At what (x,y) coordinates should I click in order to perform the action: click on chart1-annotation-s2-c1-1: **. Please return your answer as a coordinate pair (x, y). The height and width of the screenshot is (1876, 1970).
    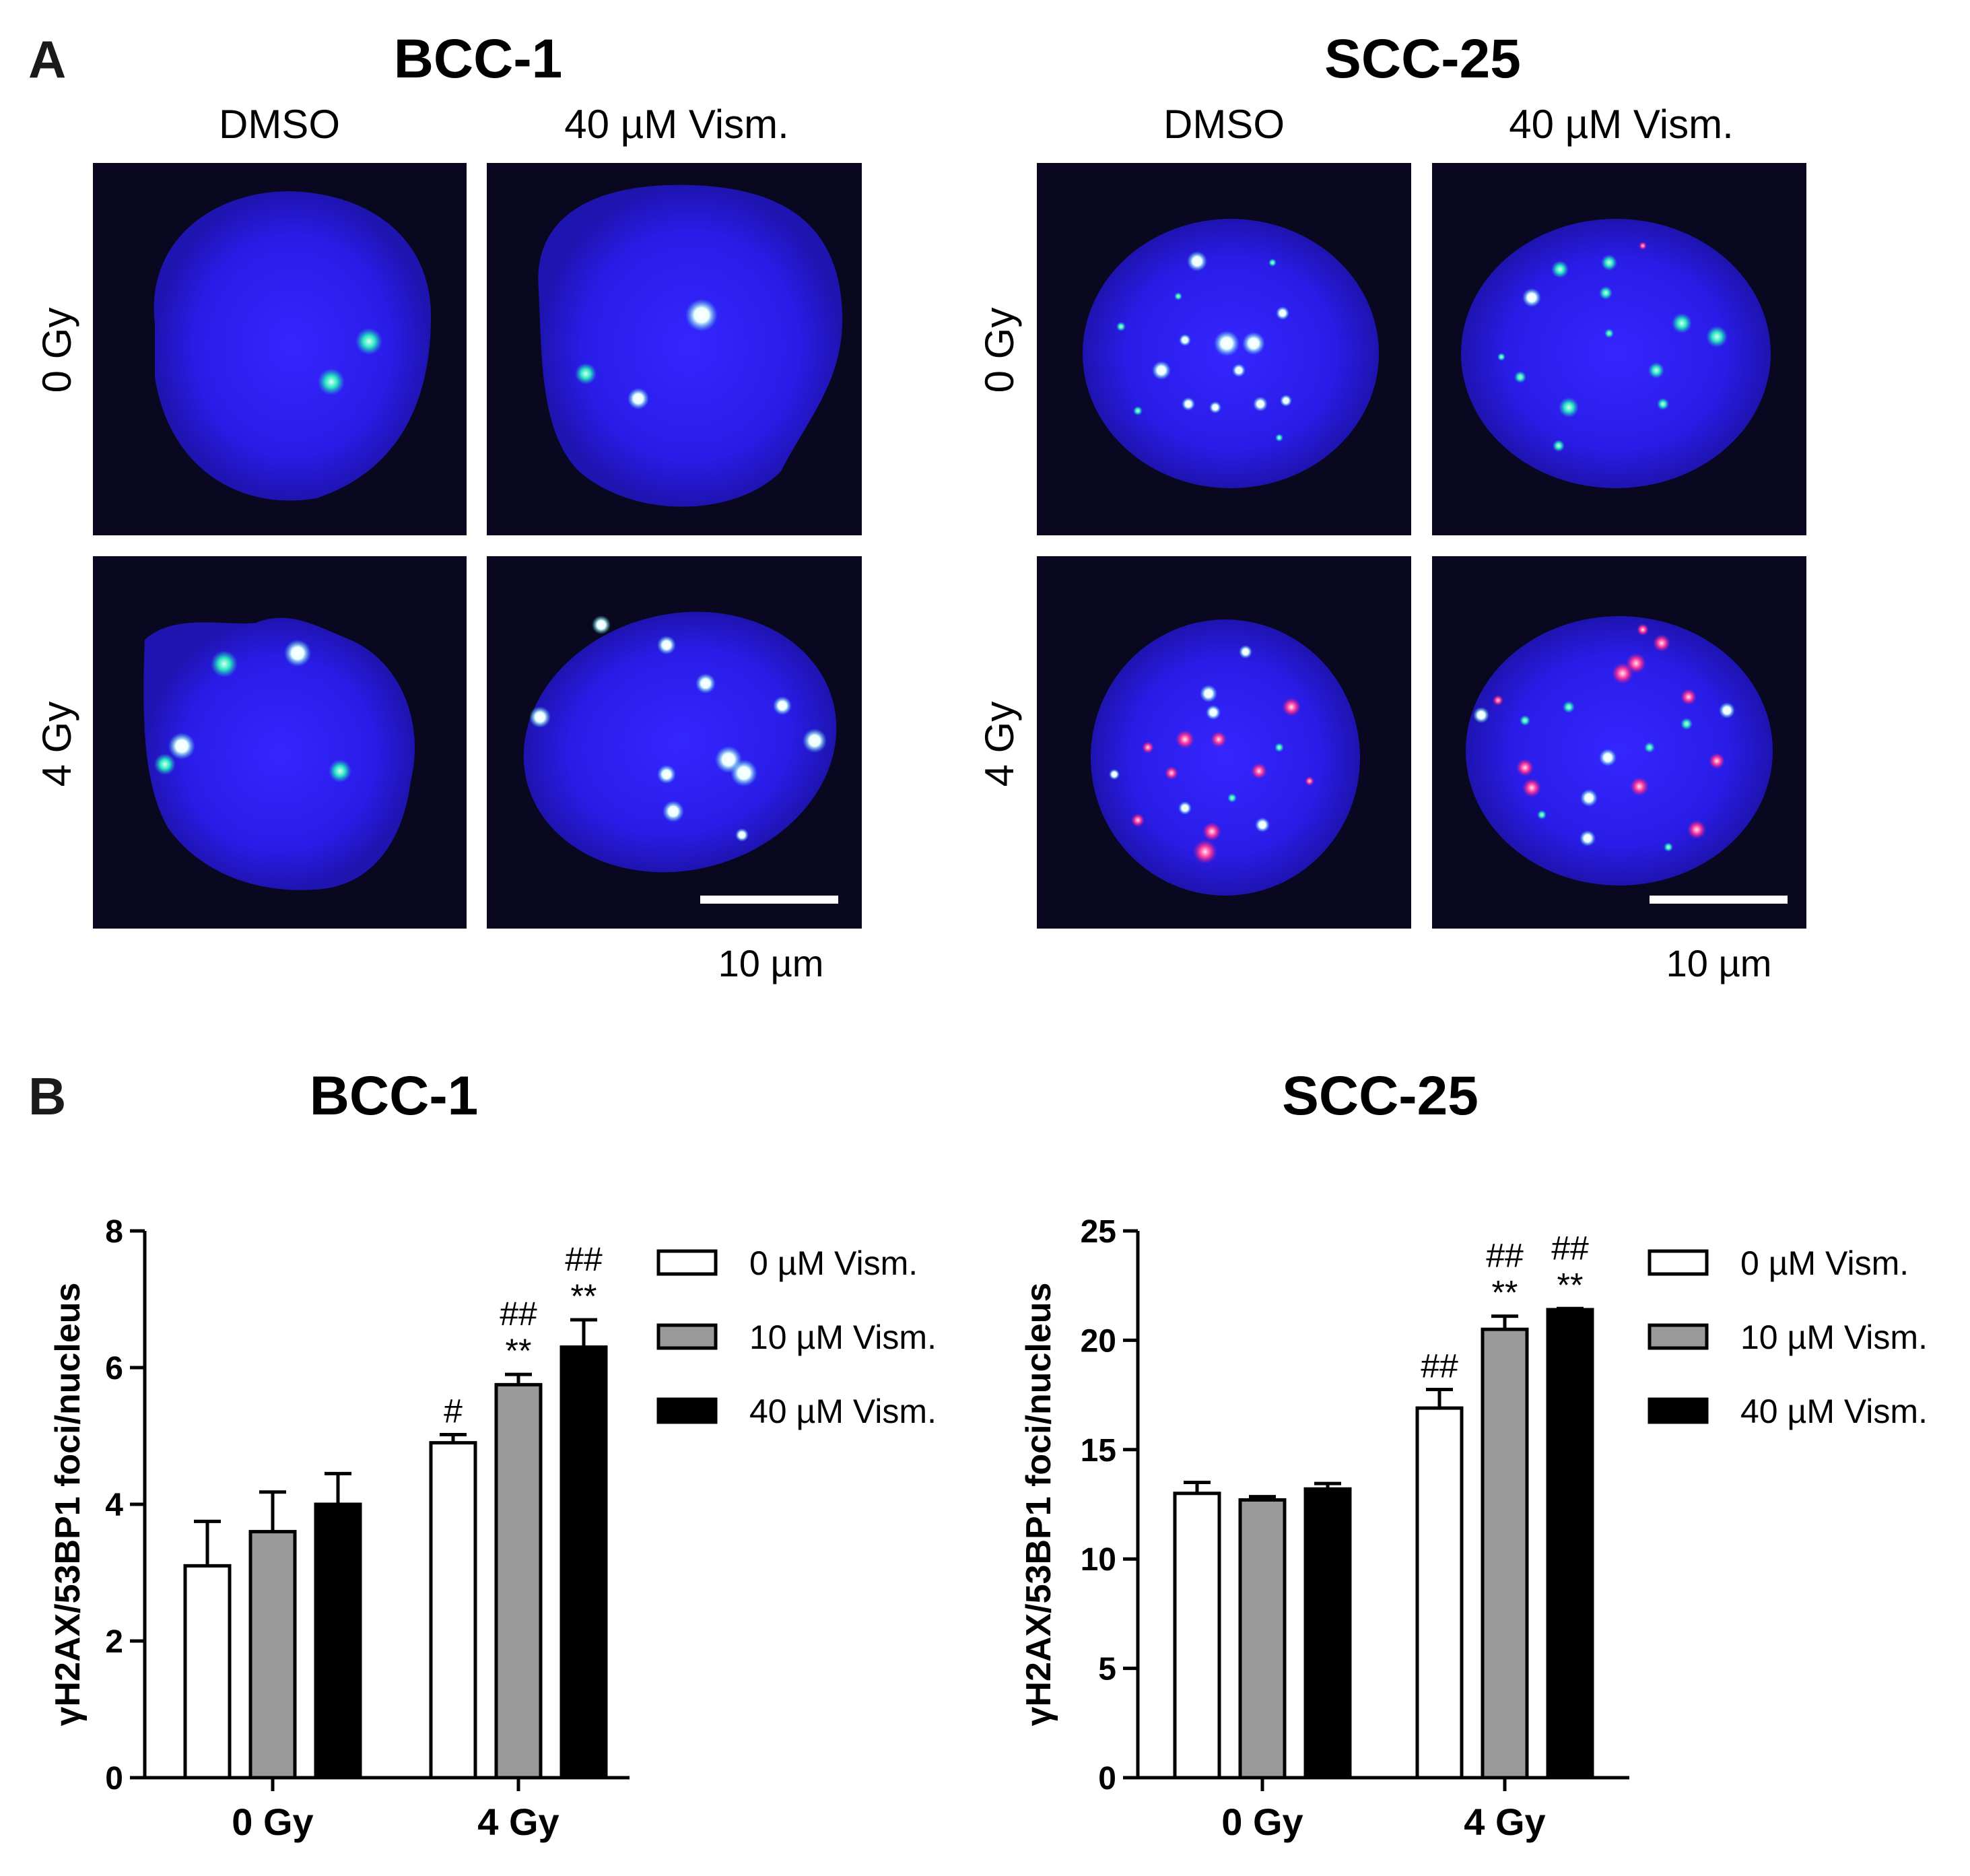
    Looking at the image, I should click on (1570, 1285).